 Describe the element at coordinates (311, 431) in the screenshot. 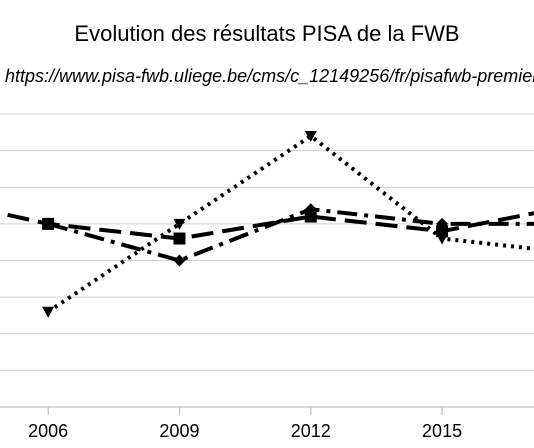

I see `x-tick-label: 2012` at that location.